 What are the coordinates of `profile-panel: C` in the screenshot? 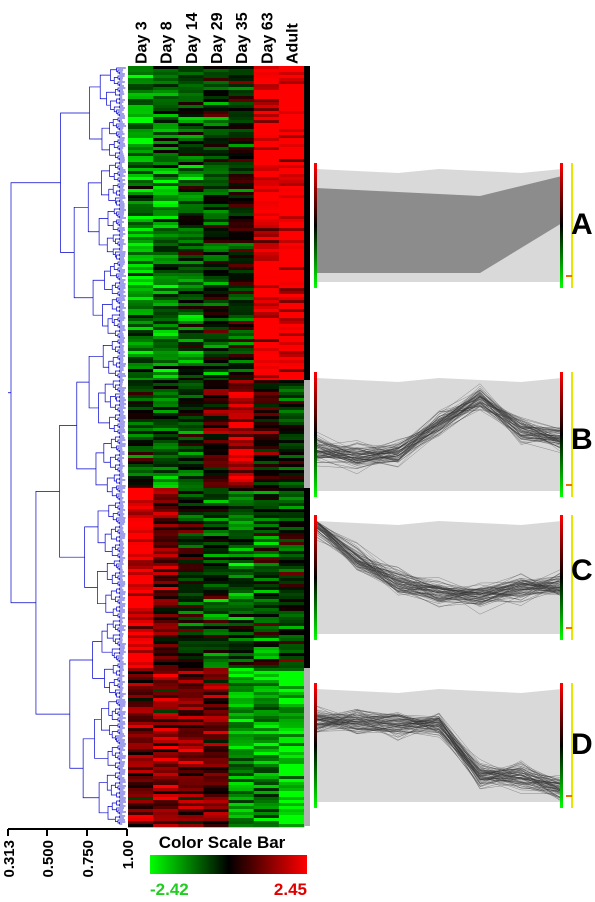 It's located at (453, 577).